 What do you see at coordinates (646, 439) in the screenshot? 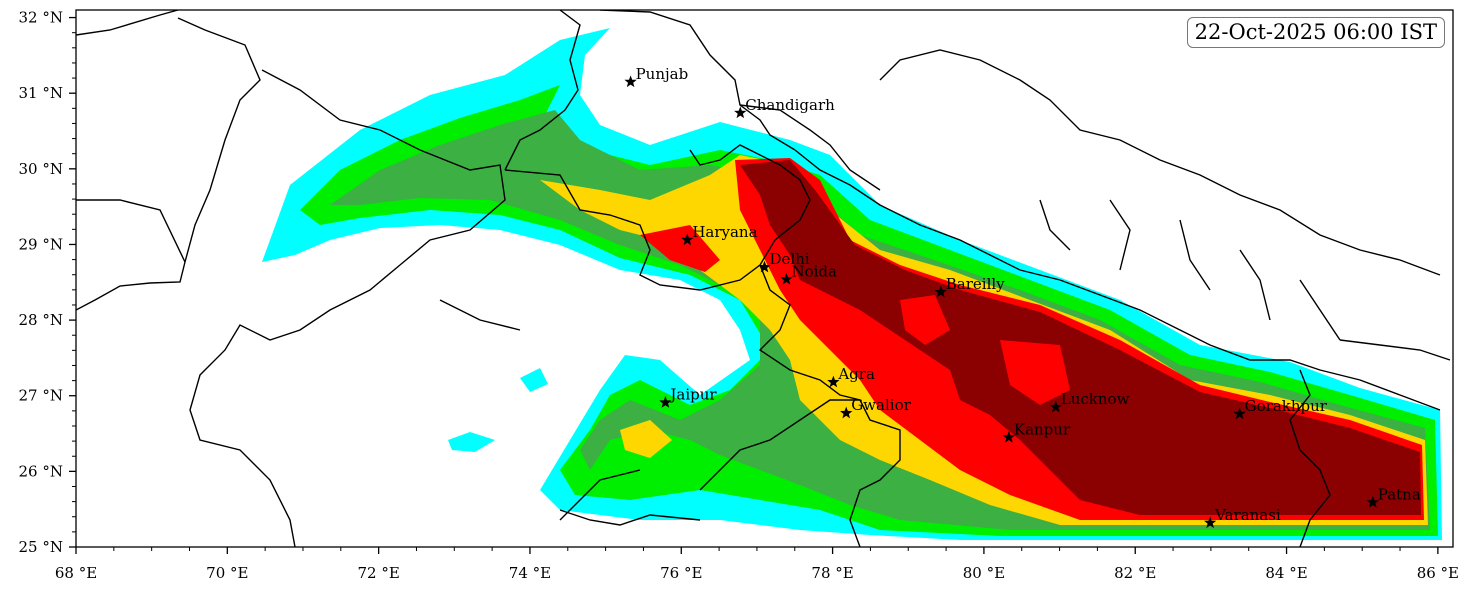
I see `field-level-5b` at bounding box center [646, 439].